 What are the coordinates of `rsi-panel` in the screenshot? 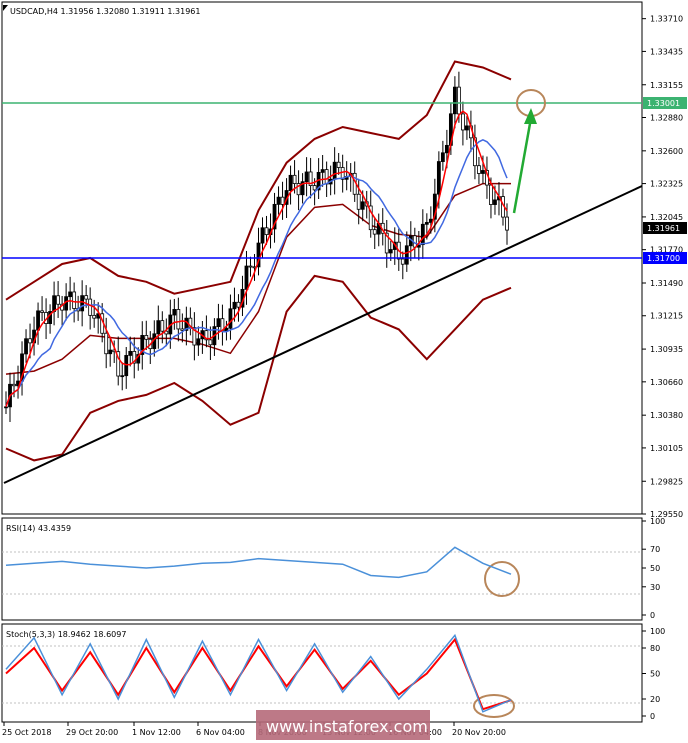 It's located at (322, 569).